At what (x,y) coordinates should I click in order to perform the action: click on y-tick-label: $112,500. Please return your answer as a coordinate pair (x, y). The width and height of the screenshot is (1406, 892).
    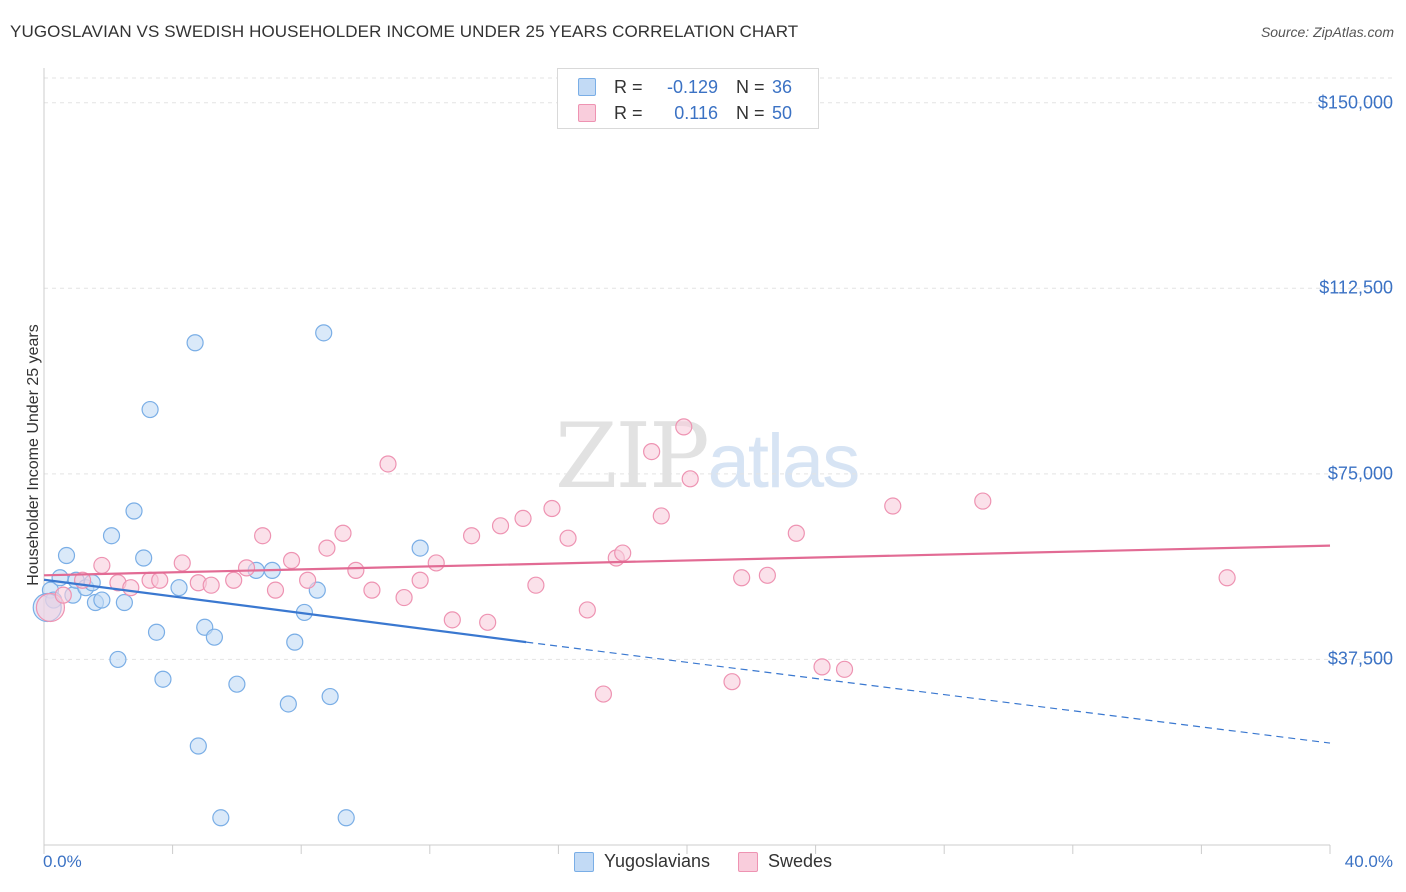
    Looking at the image, I should click on (1356, 287).